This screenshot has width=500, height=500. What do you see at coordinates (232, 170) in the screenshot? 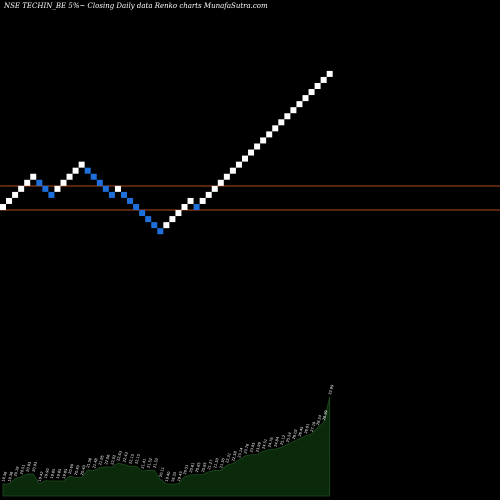
I see `renko-brick-39-up` at bounding box center [232, 170].